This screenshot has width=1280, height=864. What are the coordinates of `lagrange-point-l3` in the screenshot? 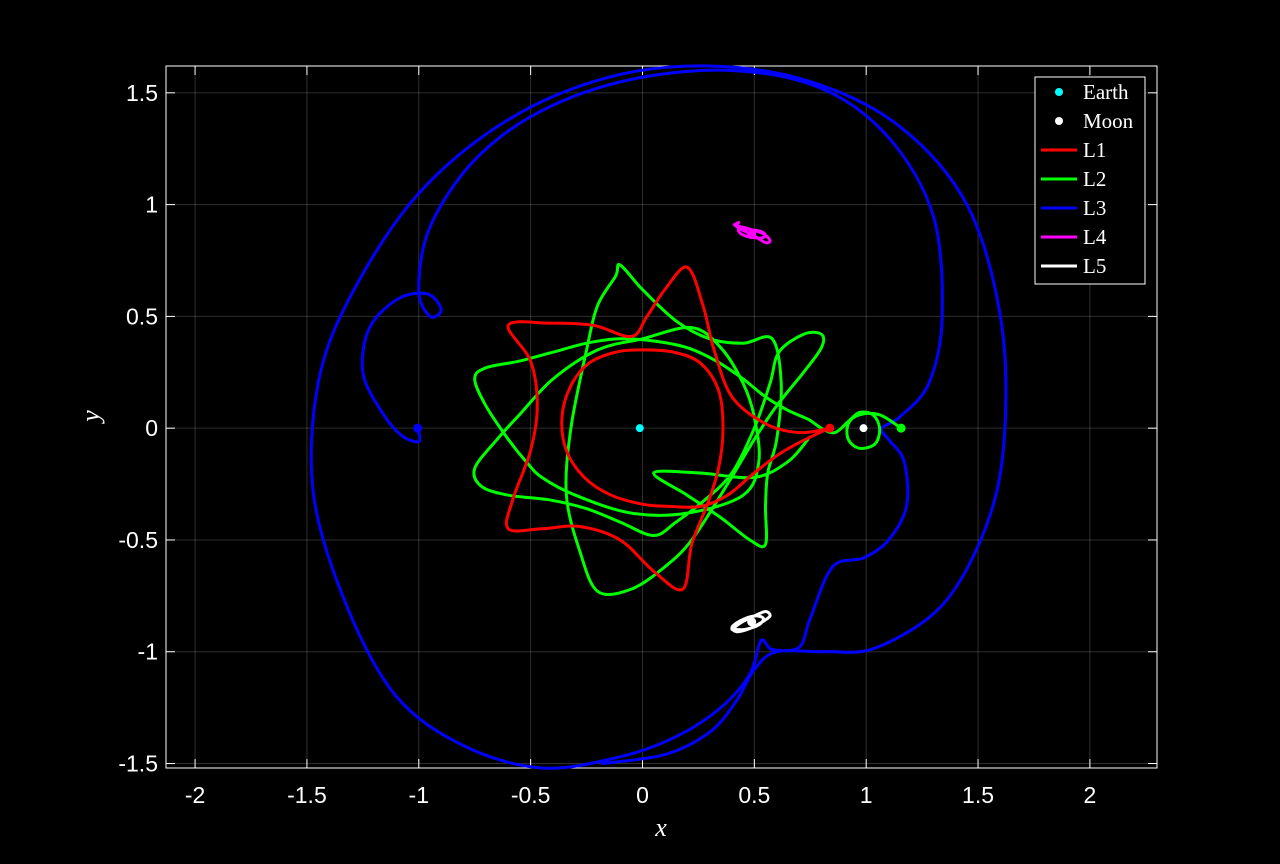 It's located at (418, 428).